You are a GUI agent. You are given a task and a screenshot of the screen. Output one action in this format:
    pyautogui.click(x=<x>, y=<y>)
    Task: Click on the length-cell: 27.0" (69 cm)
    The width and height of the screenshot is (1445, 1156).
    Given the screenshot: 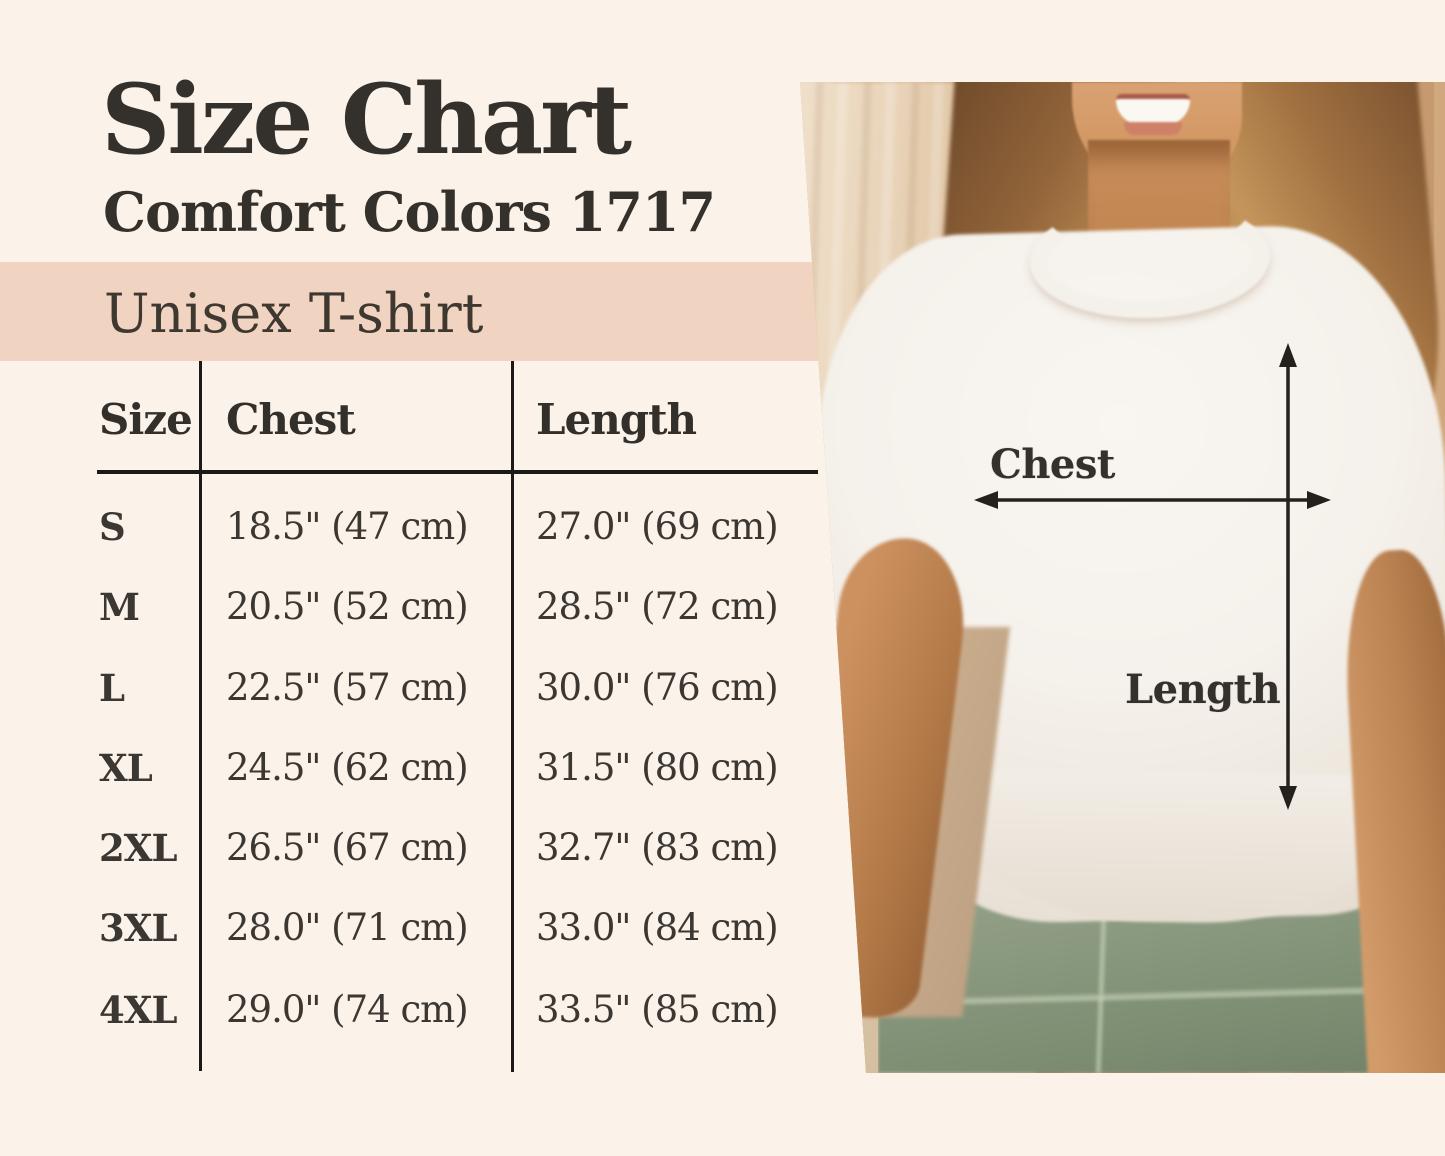 What is the action you would take?
    pyautogui.click(x=657, y=526)
    